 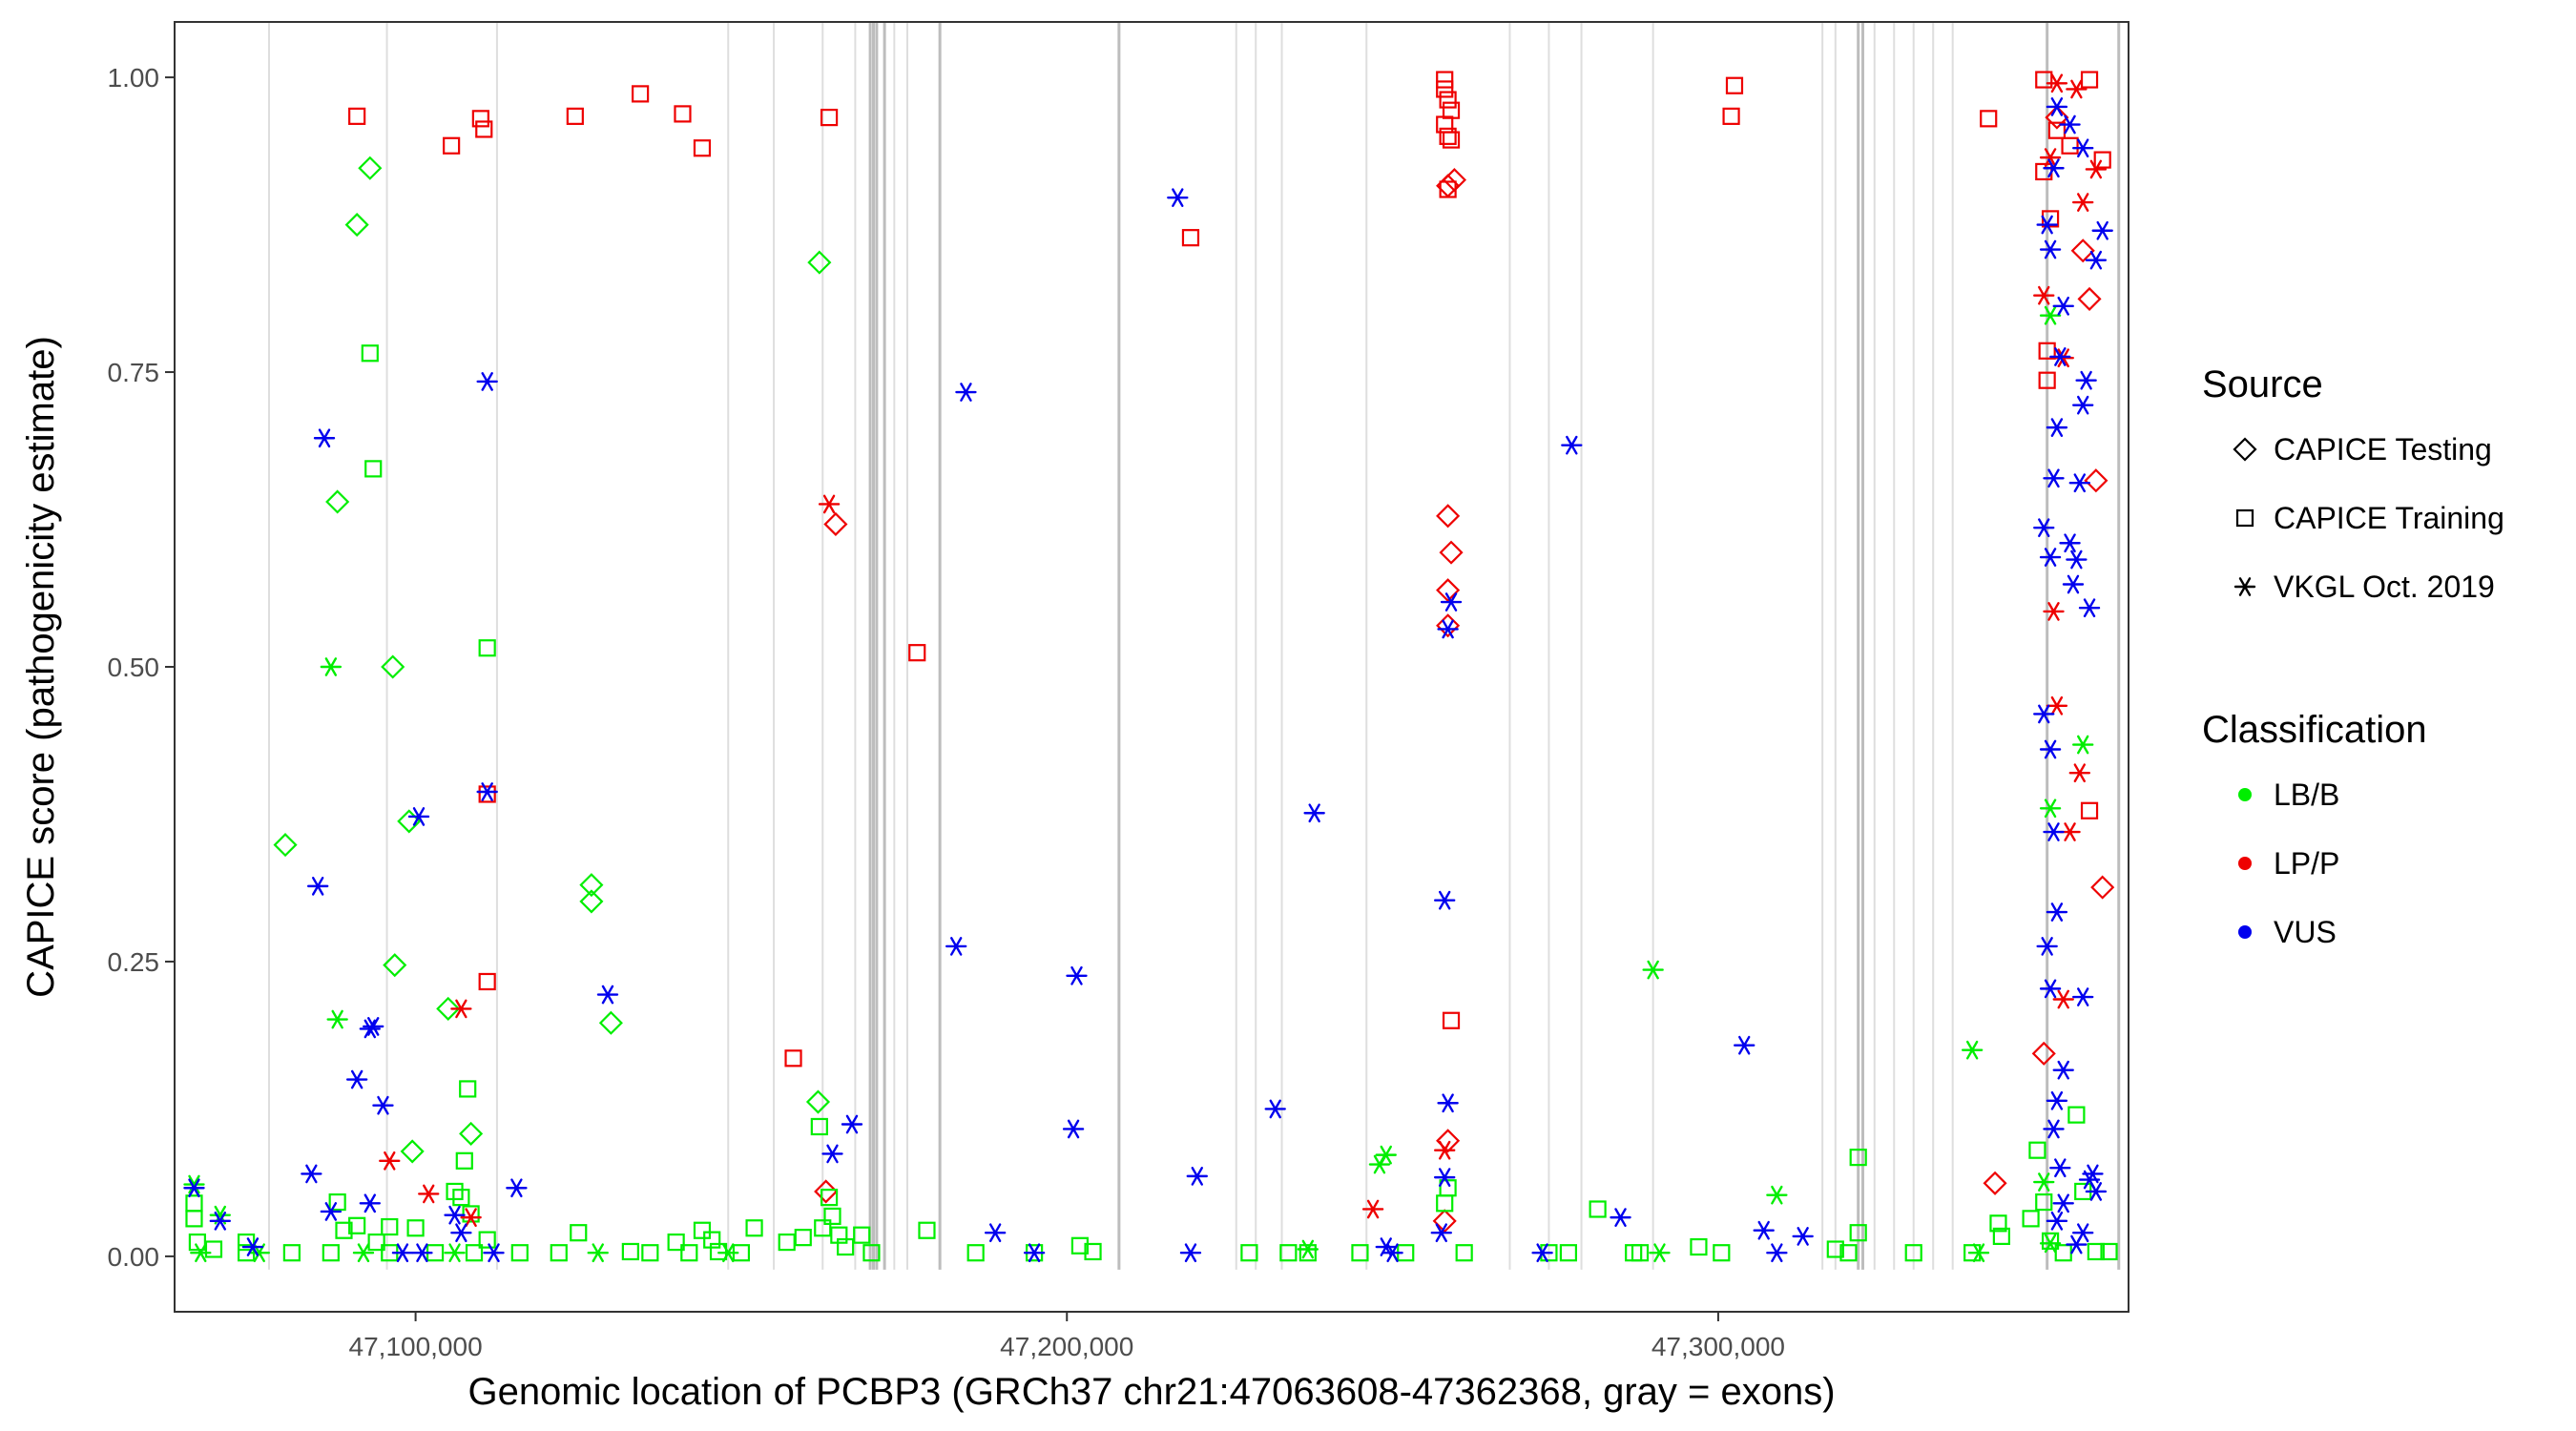 I want to click on legend-classification-title: Classification, so click(x=2314, y=730).